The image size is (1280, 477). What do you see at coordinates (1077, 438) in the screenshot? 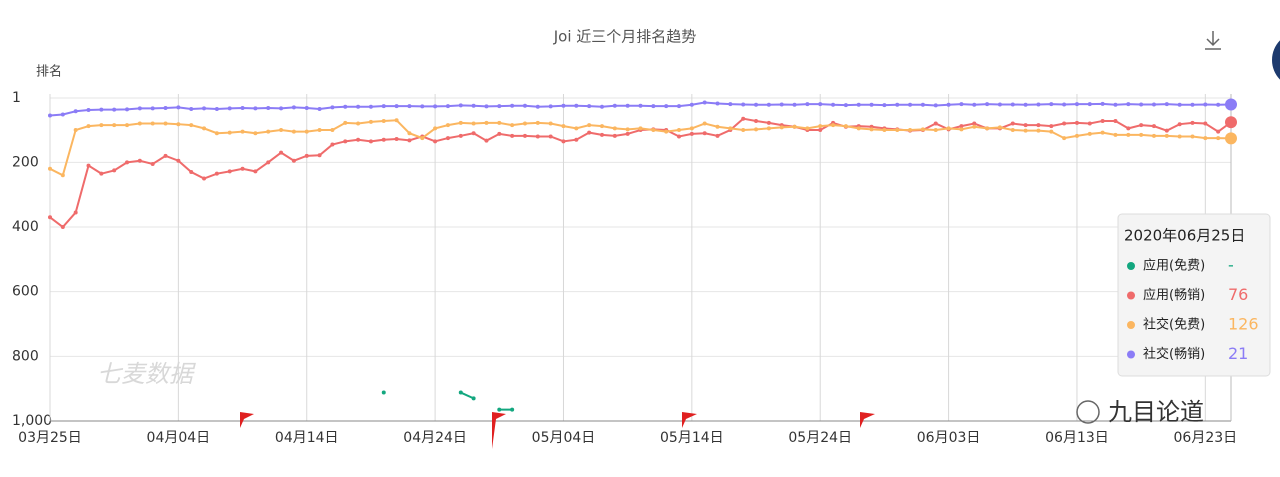
I see `x-tick-label: 06月13日` at bounding box center [1077, 438].